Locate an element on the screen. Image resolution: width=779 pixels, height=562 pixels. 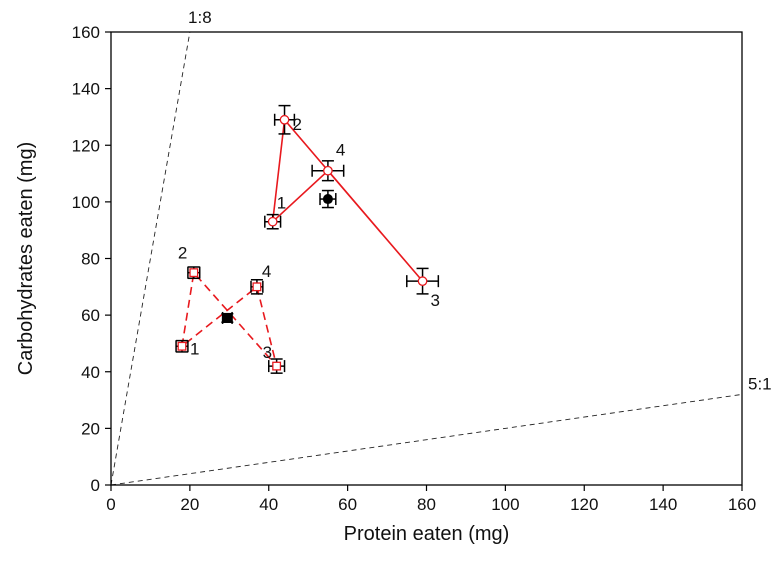
x-tick-label: 140 is located at coordinates (663, 504).